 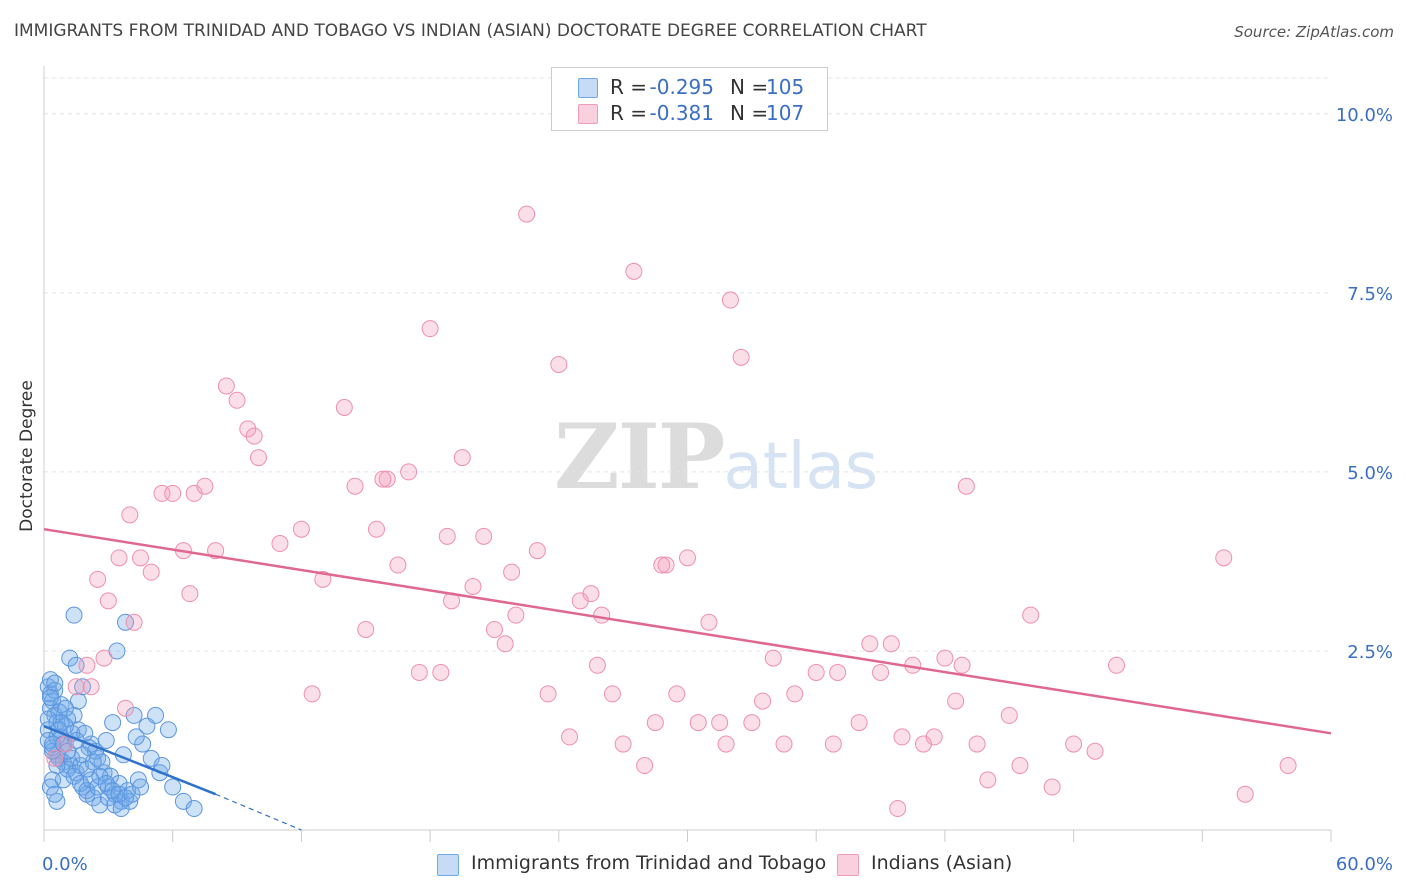 I want to click on legend-swatch-pink, so click(x=588, y=114).